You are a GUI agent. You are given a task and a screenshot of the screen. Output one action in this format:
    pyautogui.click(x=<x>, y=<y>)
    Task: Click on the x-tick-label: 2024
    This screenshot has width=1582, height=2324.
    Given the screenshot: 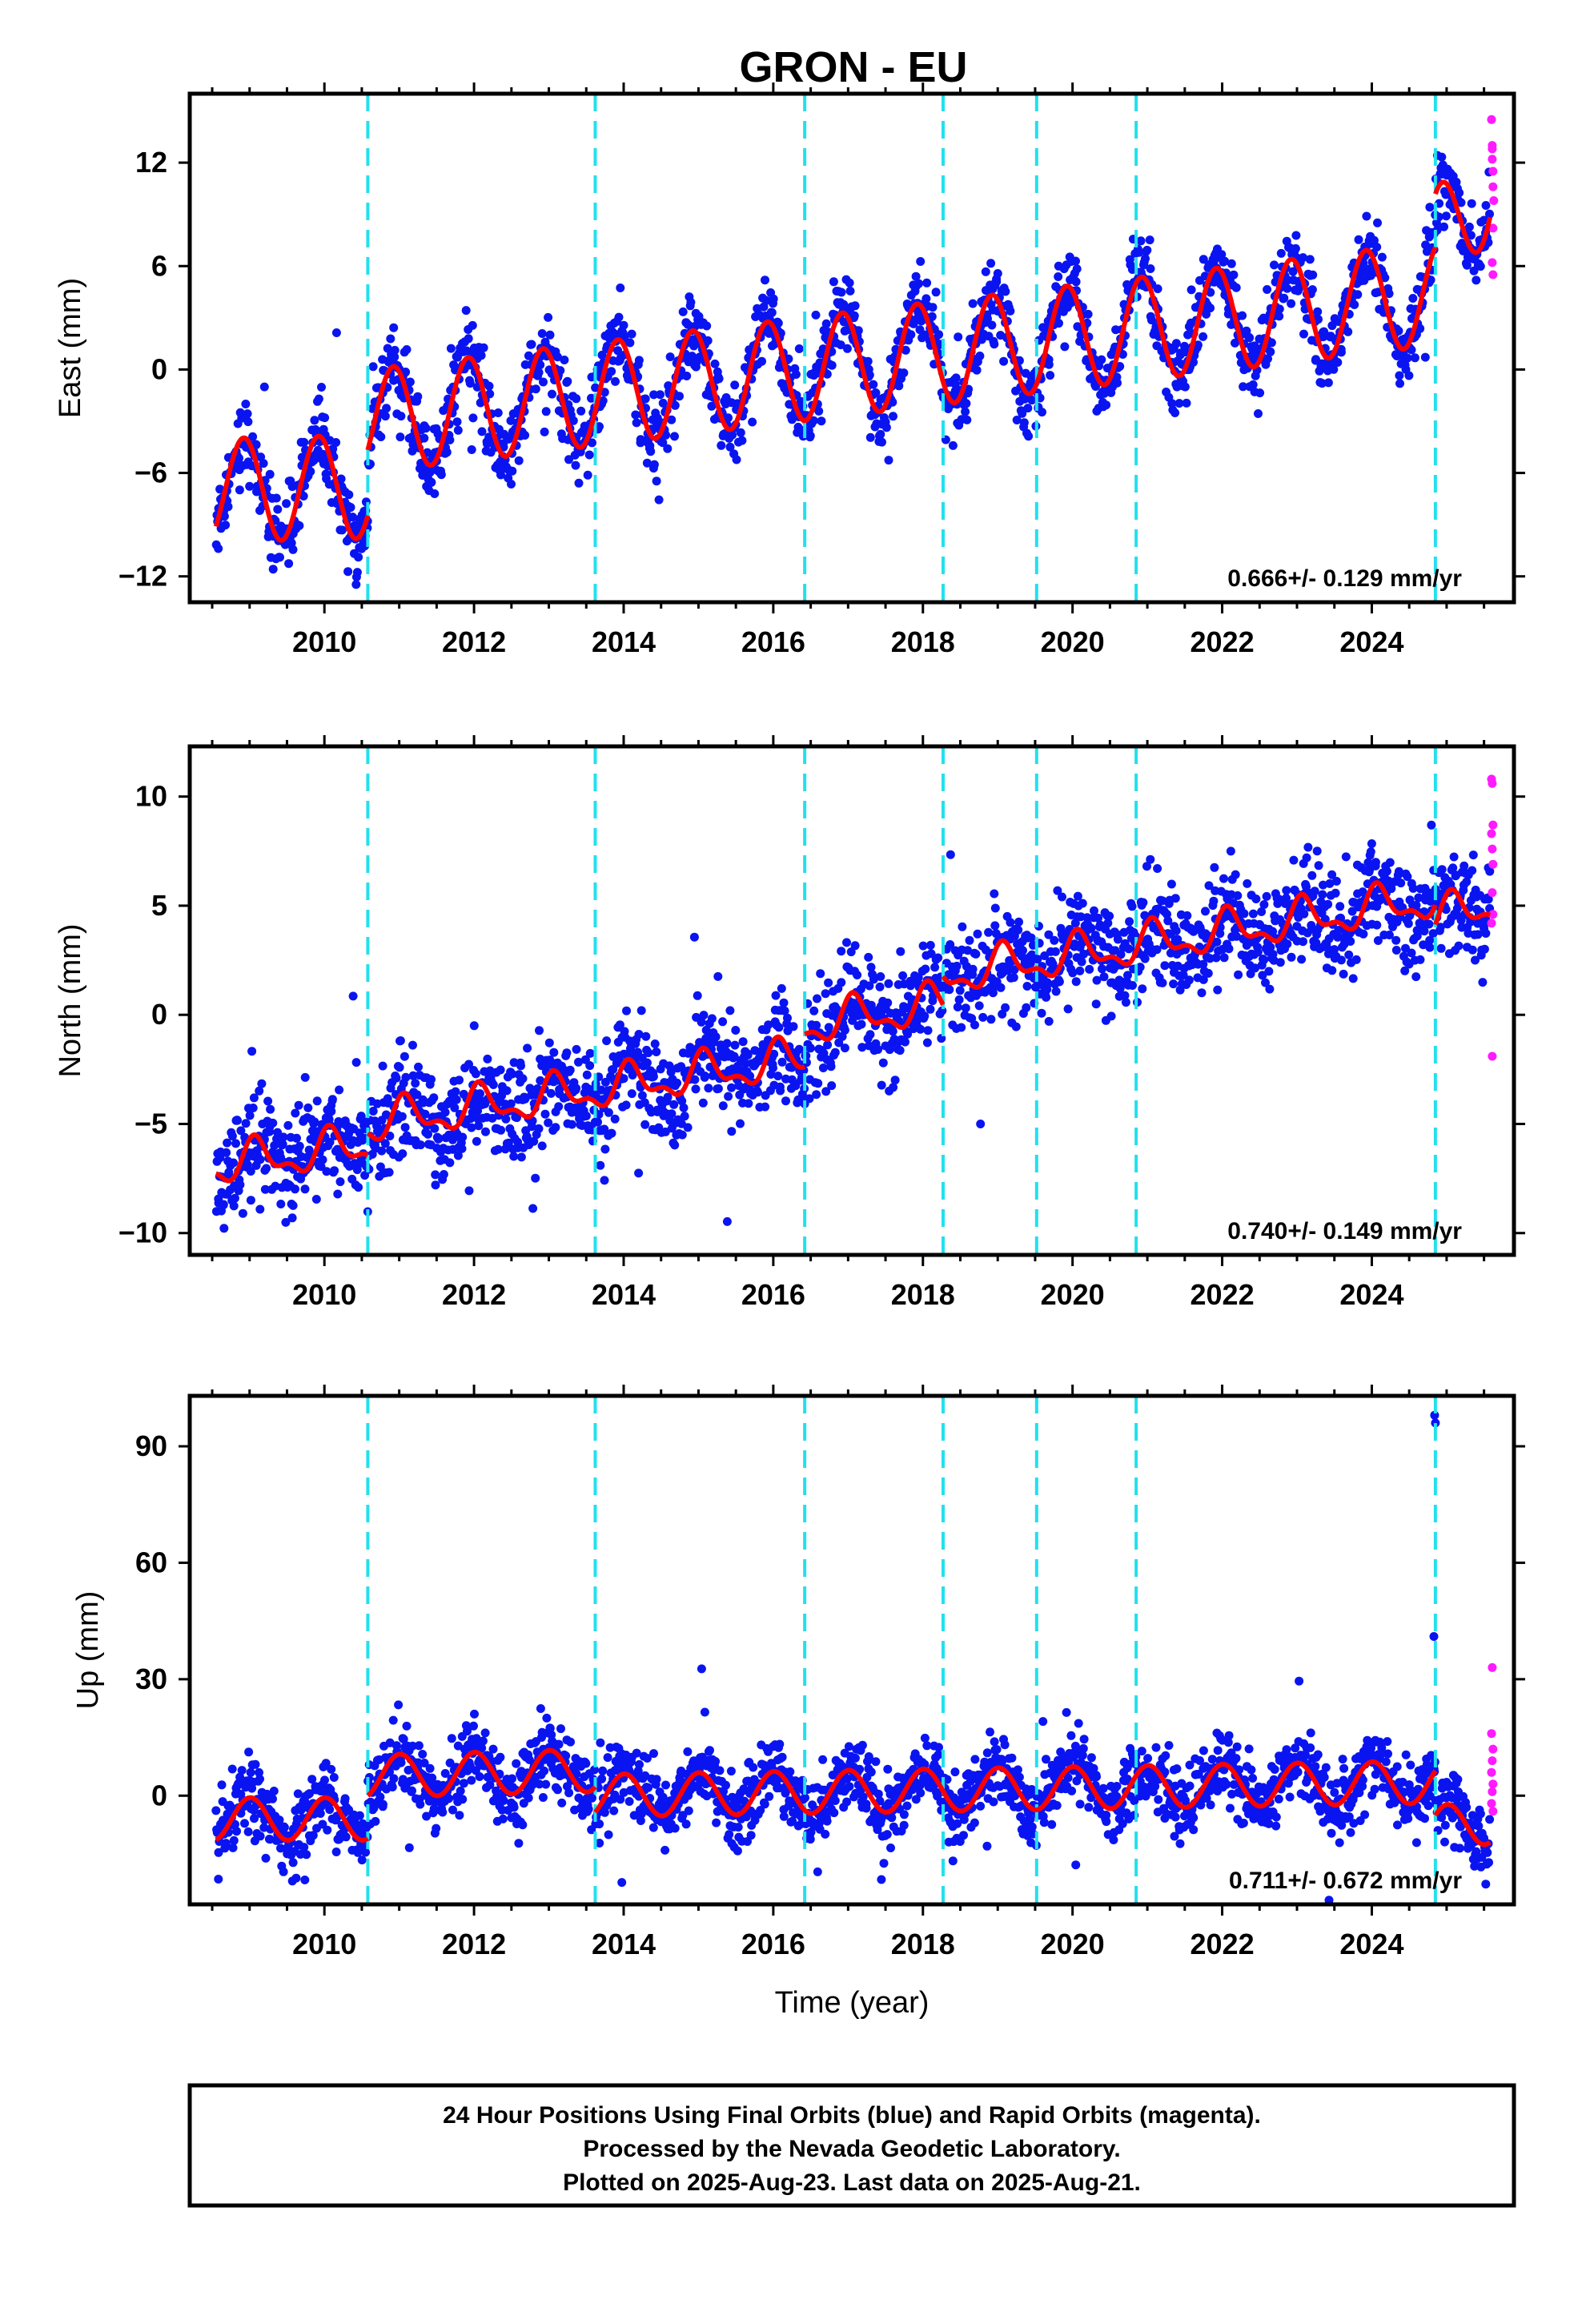 What is the action you would take?
    pyautogui.click(x=1371, y=1294)
    